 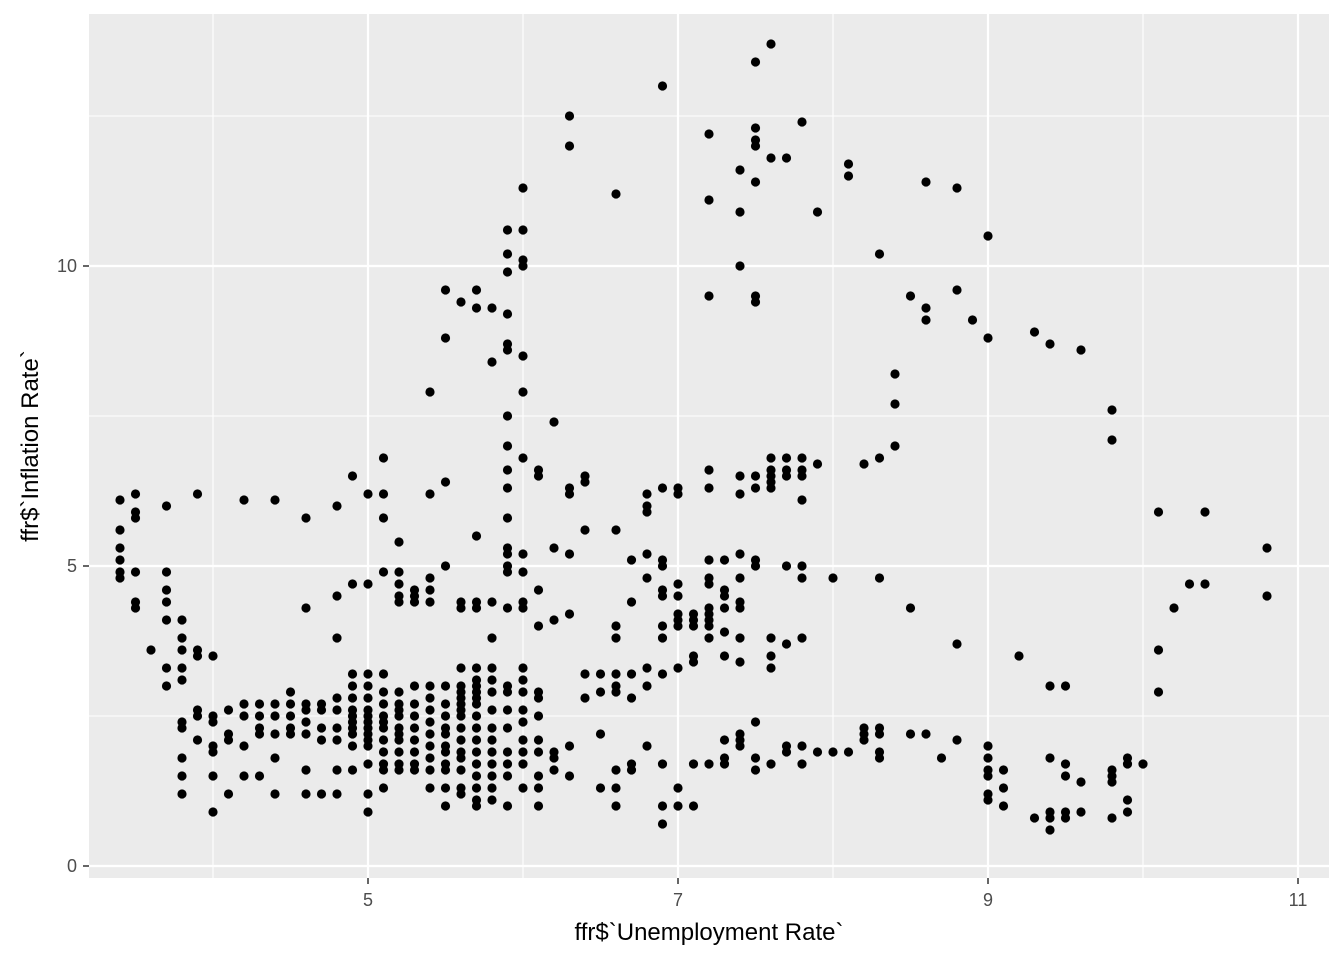 I want to click on y-tick-label: 10, so click(x=67, y=266).